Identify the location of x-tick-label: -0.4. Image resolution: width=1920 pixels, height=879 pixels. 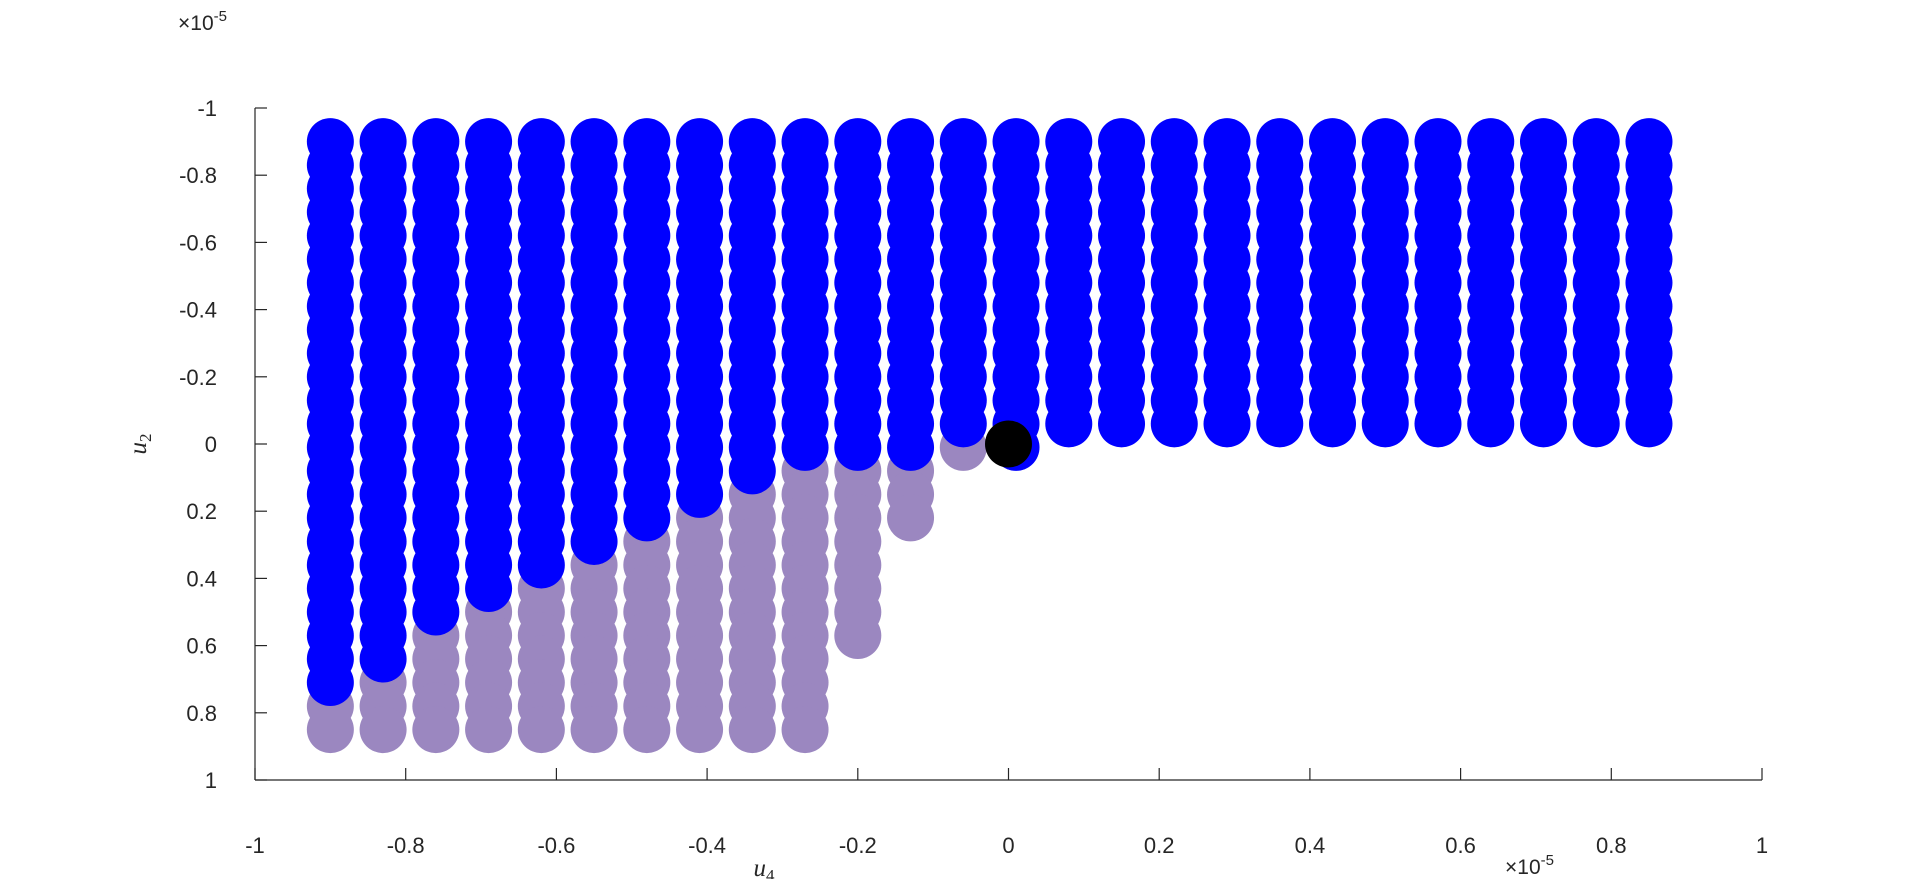
(707, 845).